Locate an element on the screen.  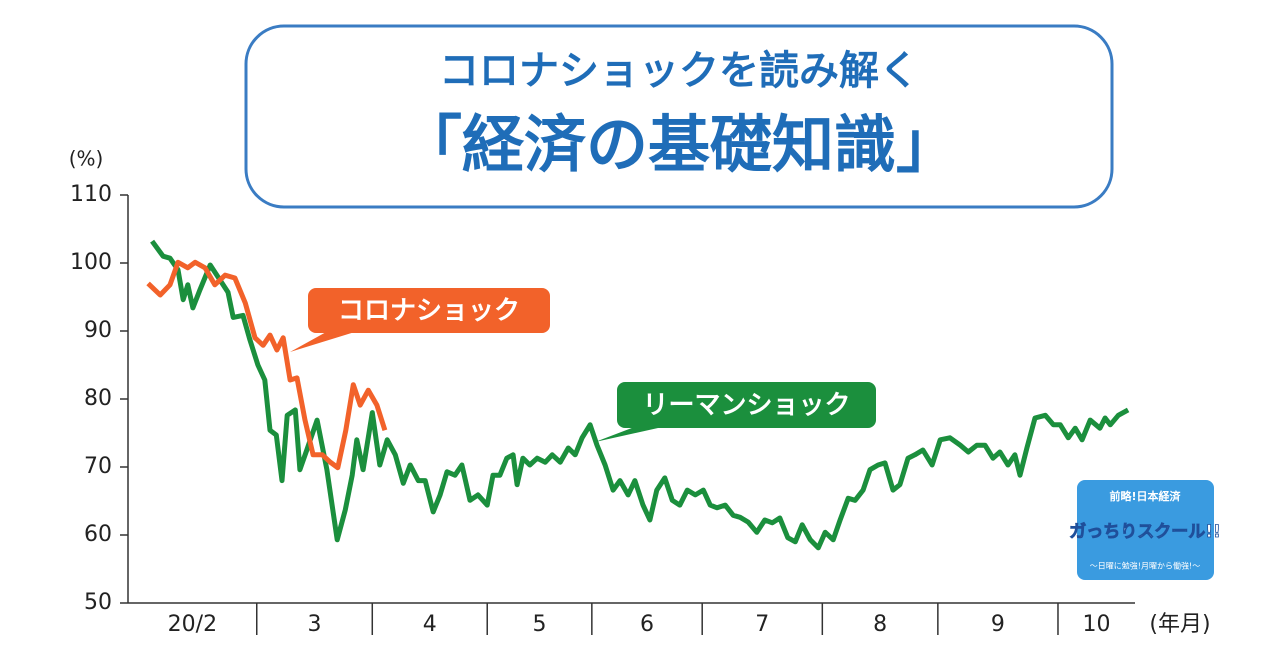
callout: リーマンショック is located at coordinates (735, 412).